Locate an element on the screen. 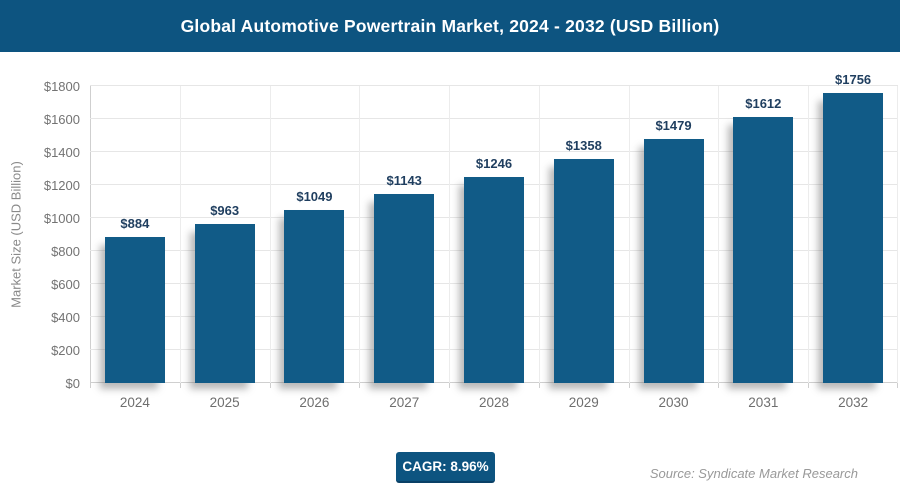 This screenshot has height=500, width=900. bar-value-label: $963 is located at coordinates (225, 211).